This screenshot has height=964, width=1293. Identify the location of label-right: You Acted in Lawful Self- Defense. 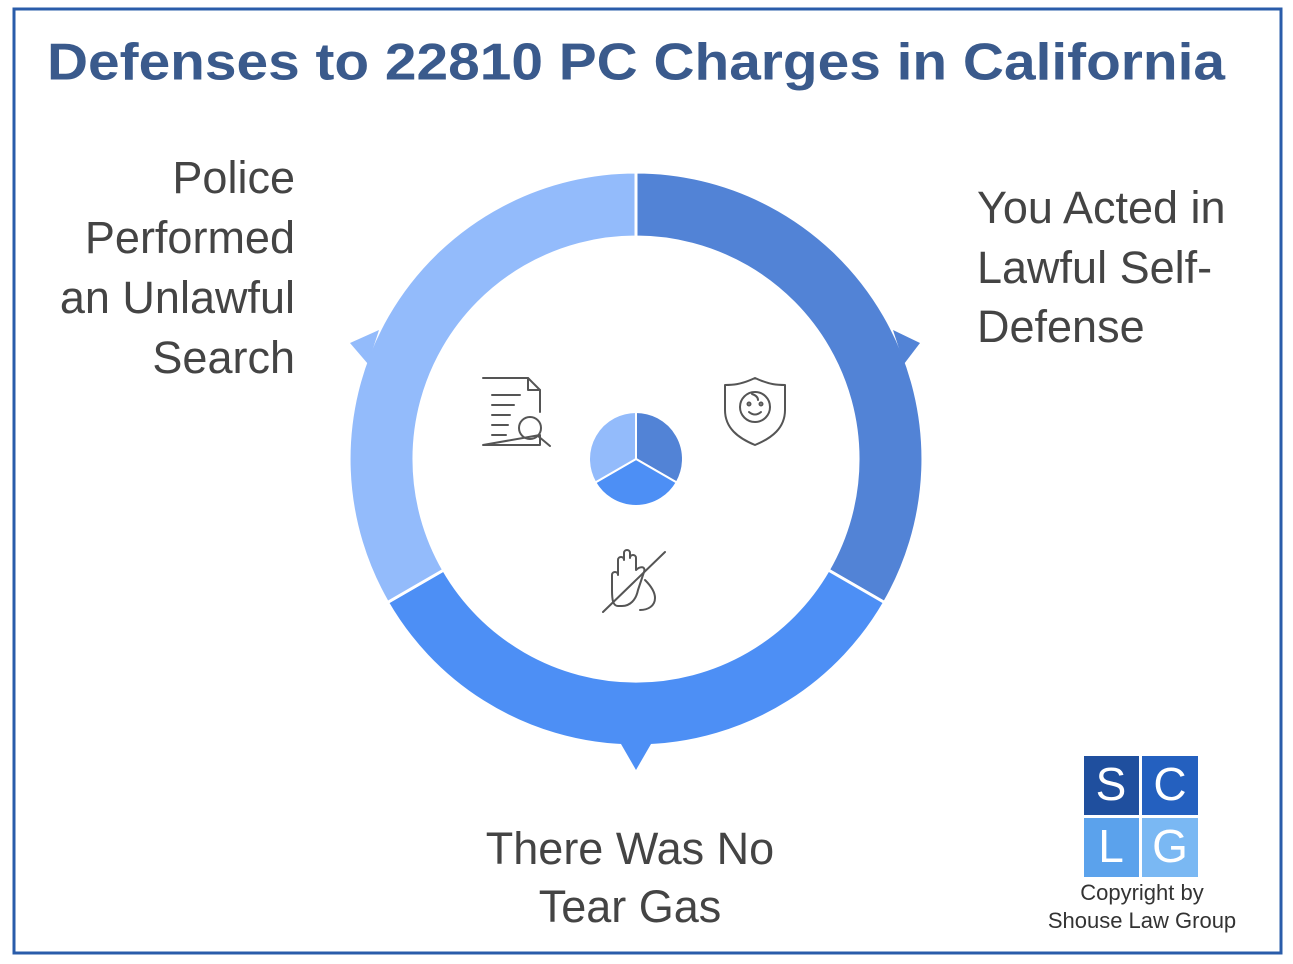
(1101, 267).